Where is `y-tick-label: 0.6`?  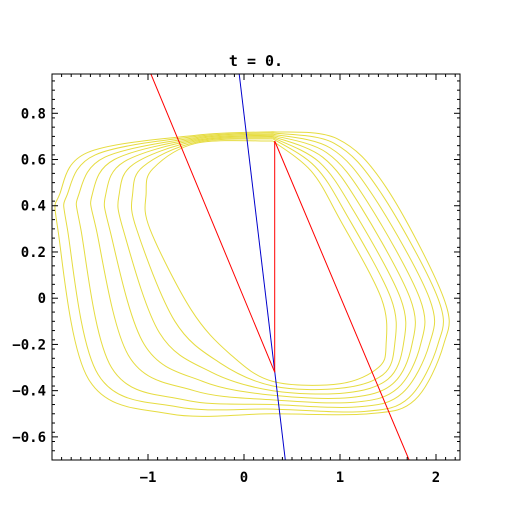 y-tick-label: 0.6 is located at coordinates (33, 161).